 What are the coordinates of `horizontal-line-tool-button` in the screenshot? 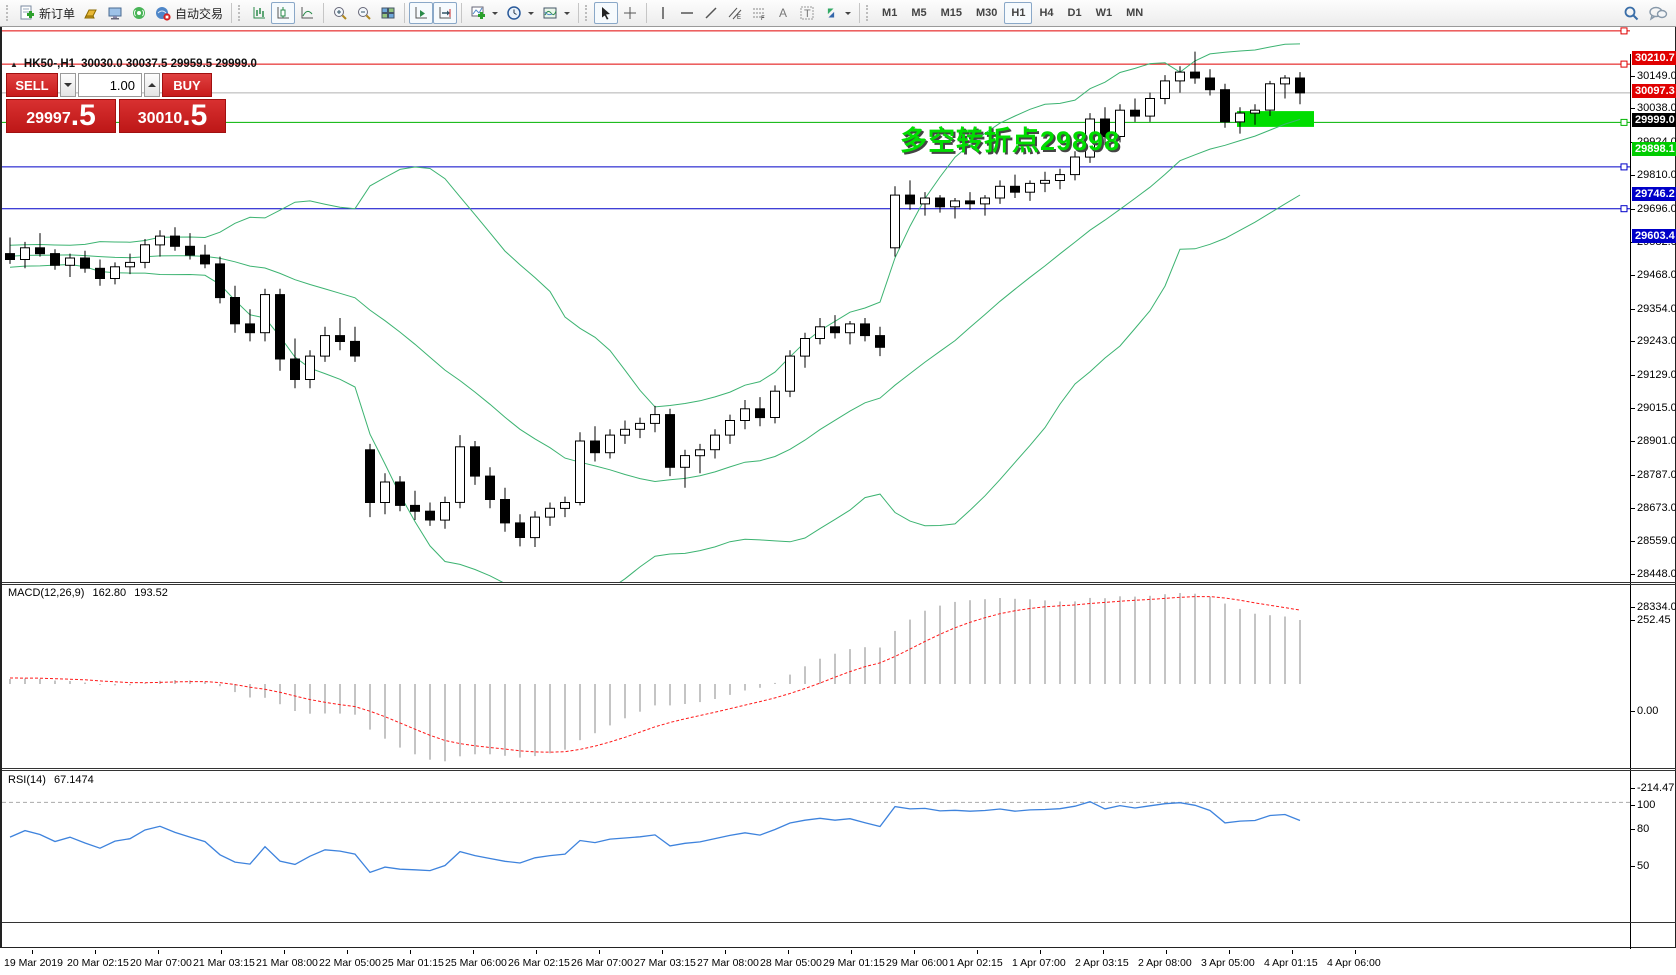 It's located at (687, 13).